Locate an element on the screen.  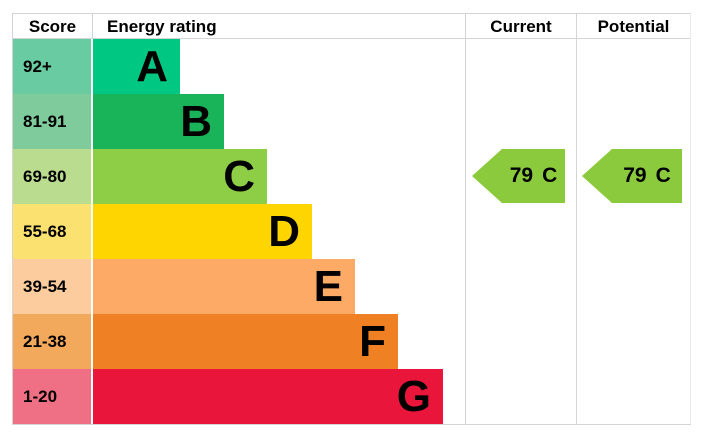
score-range-label: 39-54 is located at coordinates (45, 286).